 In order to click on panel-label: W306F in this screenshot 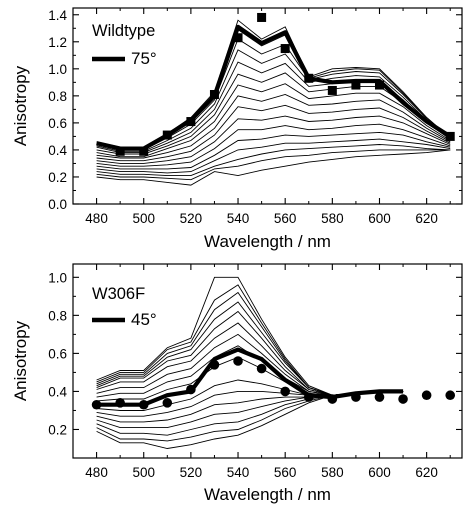, I will do `click(118, 294)`.